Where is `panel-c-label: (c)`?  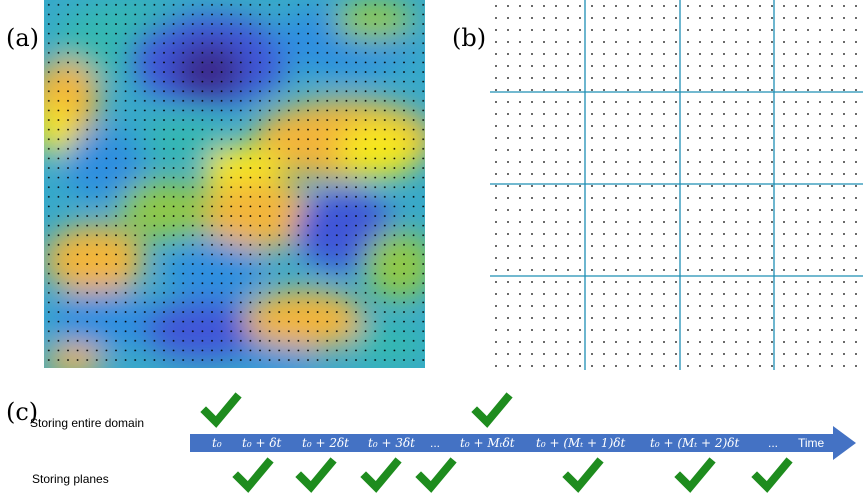
panel-c-label: (c) is located at coordinates (22, 412).